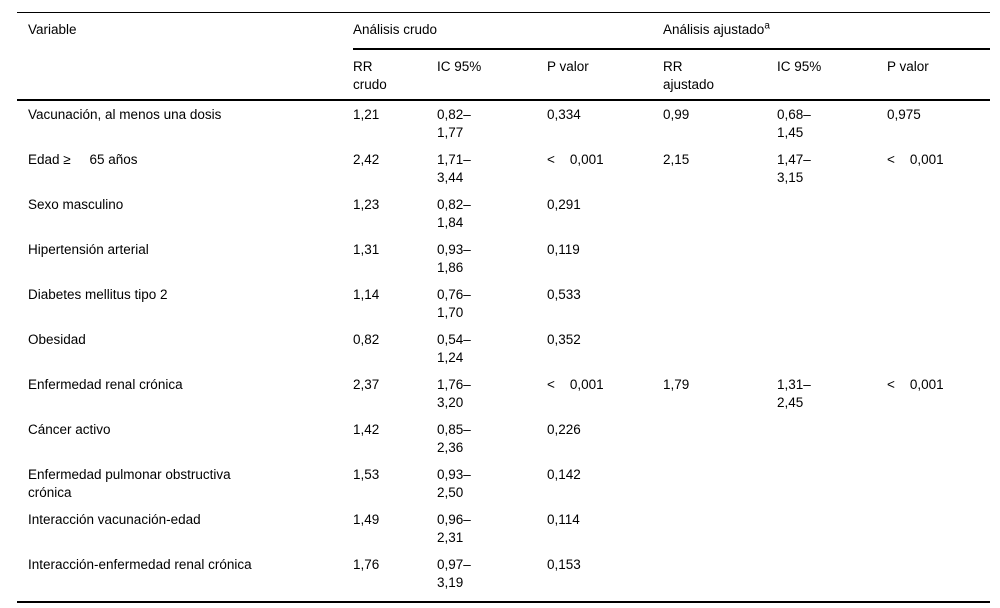  What do you see at coordinates (767, 26) in the screenshot?
I see `footnote-marker-a: a` at bounding box center [767, 26].